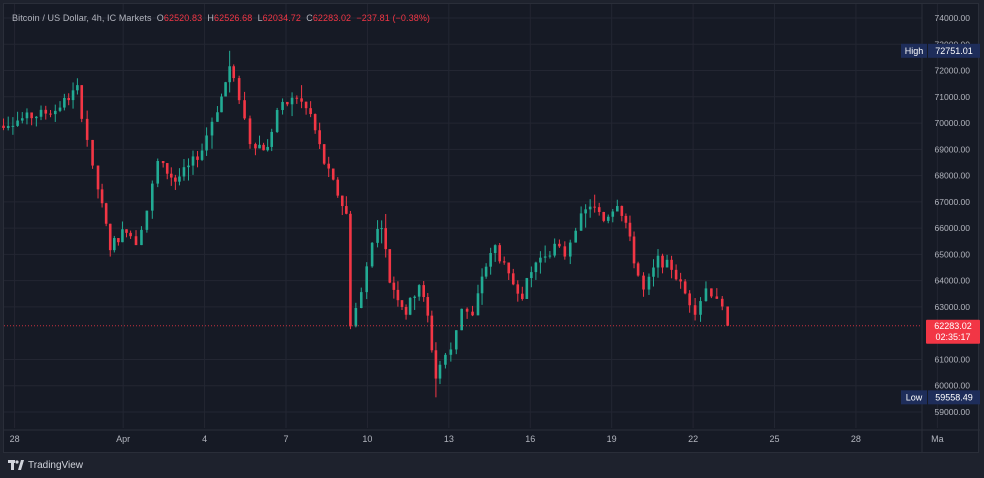 The width and height of the screenshot is (984, 478). What do you see at coordinates (953, 359) in the screenshot?
I see `y-tick-label: 61000.00` at bounding box center [953, 359].